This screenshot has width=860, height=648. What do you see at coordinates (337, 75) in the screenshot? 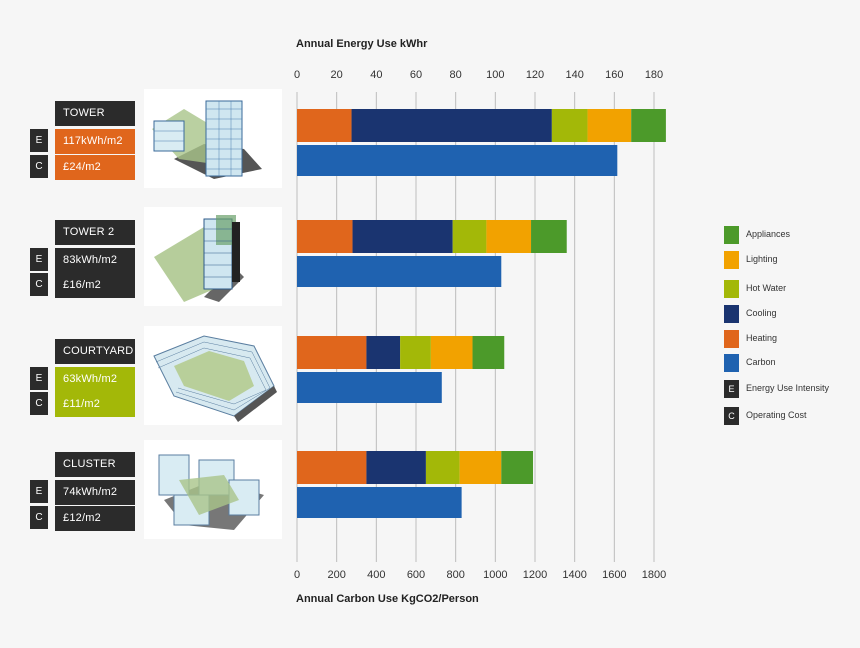
I see `top-tick-label: 20` at bounding box center [337, 75].